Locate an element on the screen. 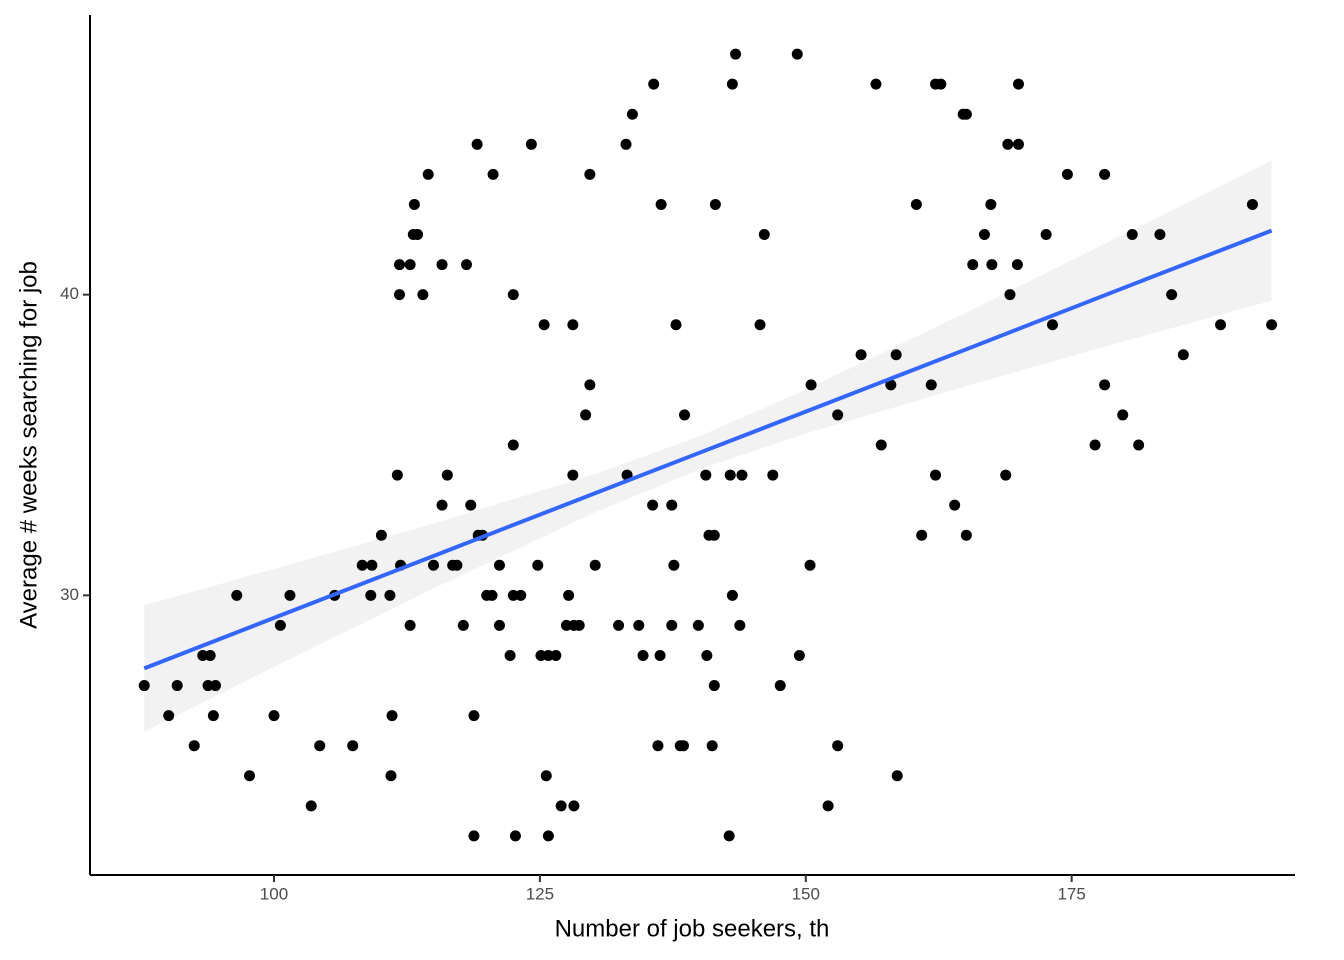 This screenshot has width=1344, height=960. x-tick-label: 150 is located at coordinates (806, 893).